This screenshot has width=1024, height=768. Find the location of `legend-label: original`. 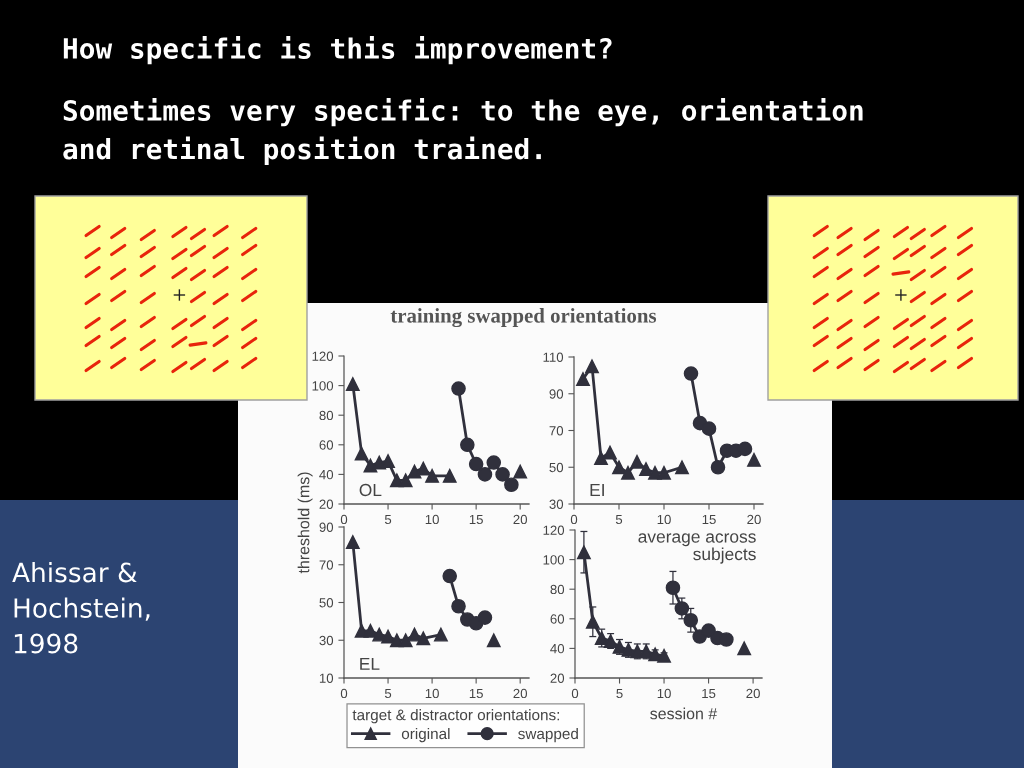

legend-label: original is located at coordinates (425, 735).